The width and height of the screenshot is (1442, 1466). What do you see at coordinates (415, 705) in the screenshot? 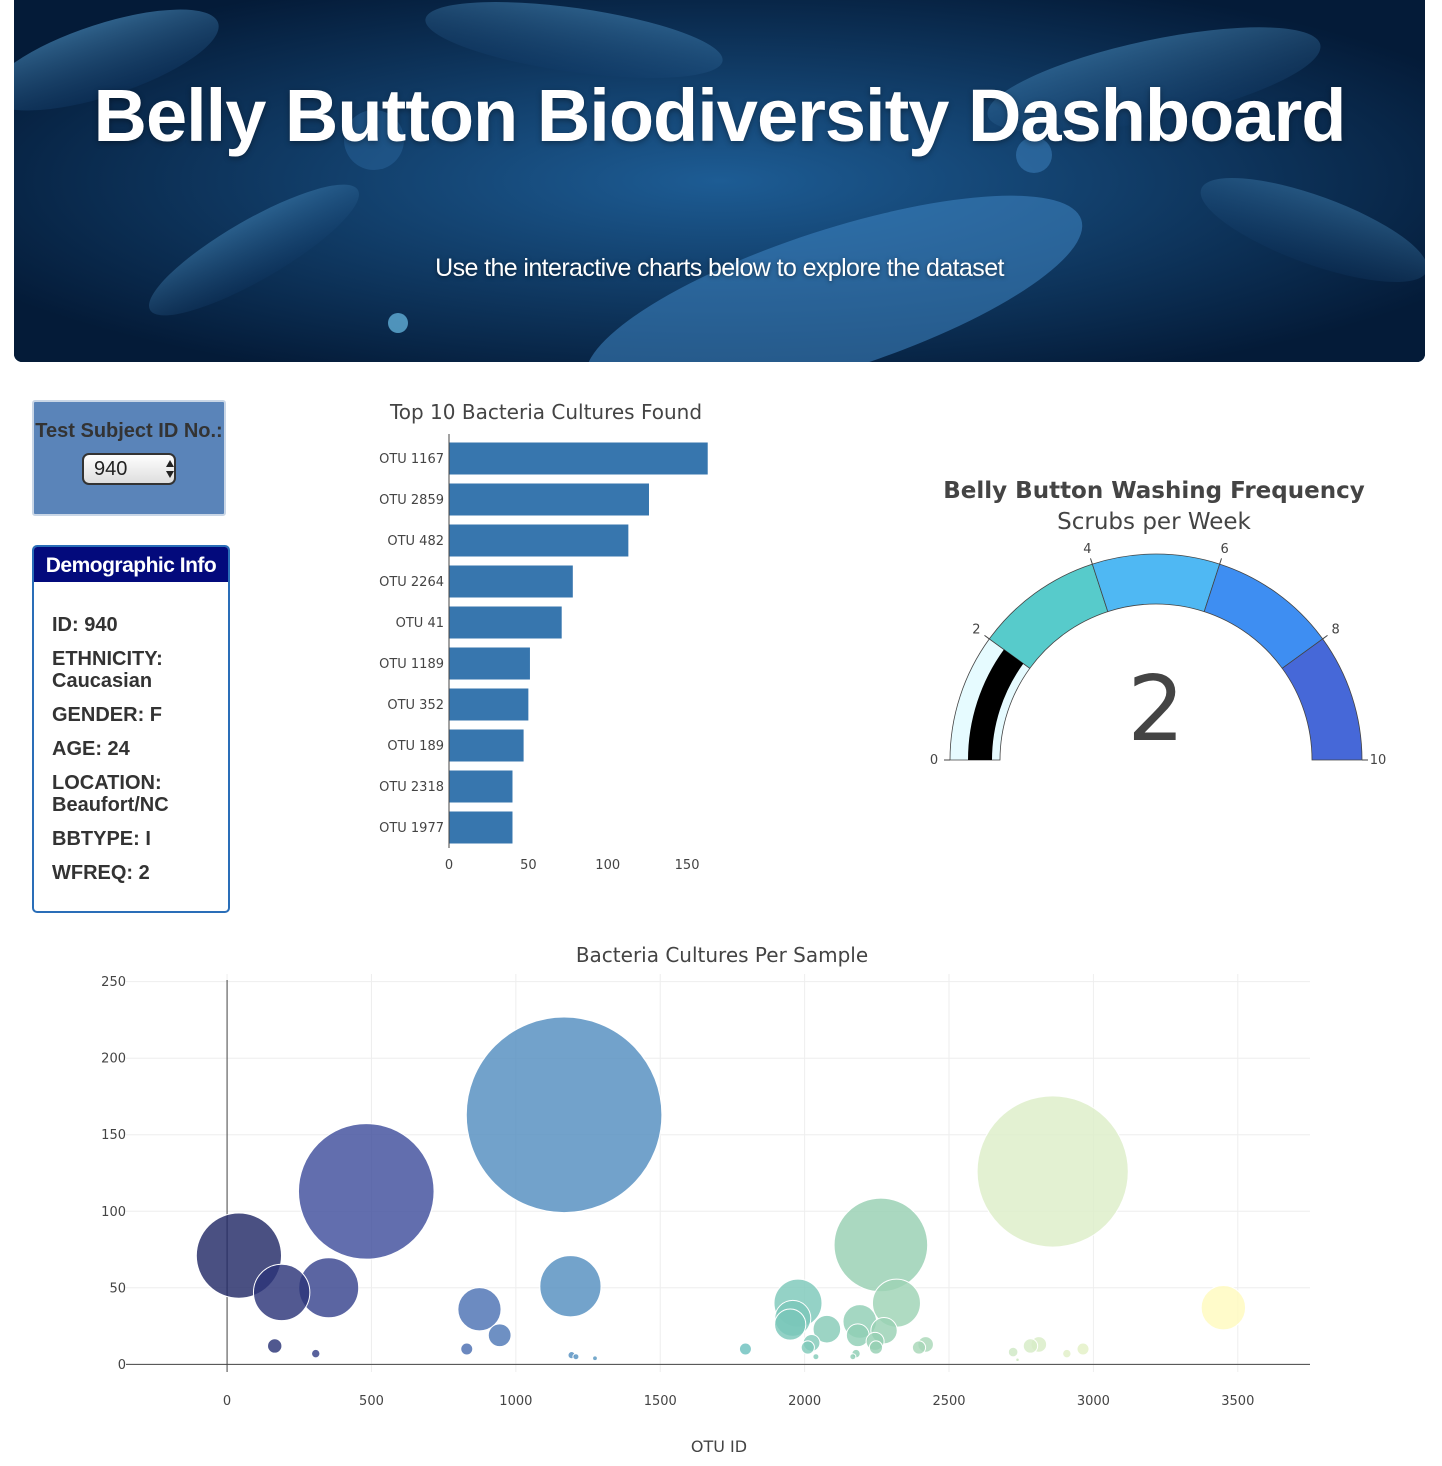
I see `bar-category-label: OTU 352` at bounding box center [415, 705].